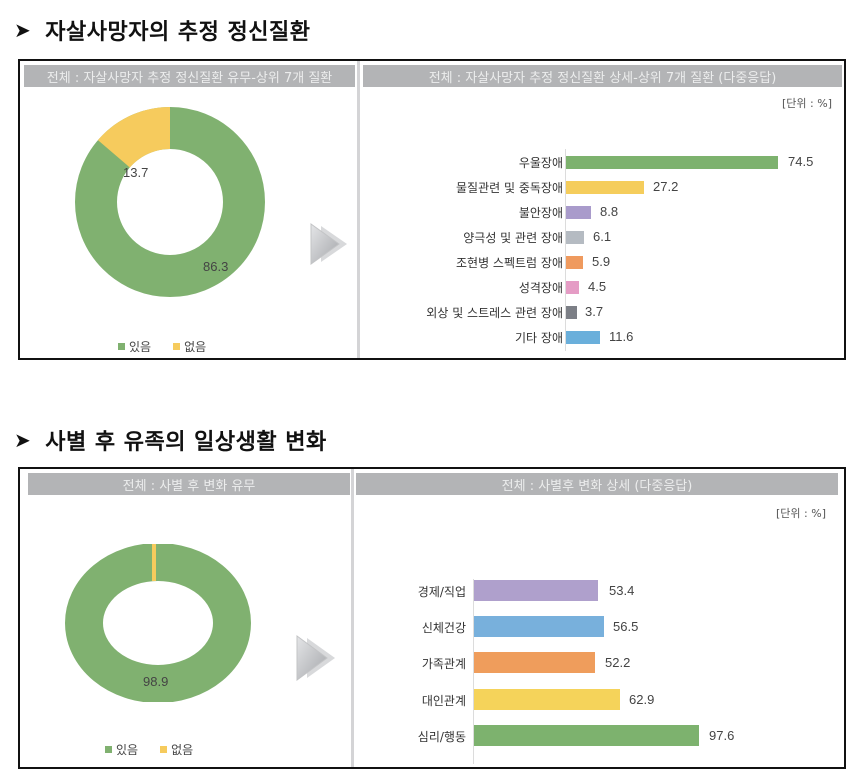 Image resolution: width=868 pixels, height=781 pixels. Describe the element at coordinates (156, 681) in the screenshot. I see `donut-label-yes: 98.9` at that location.